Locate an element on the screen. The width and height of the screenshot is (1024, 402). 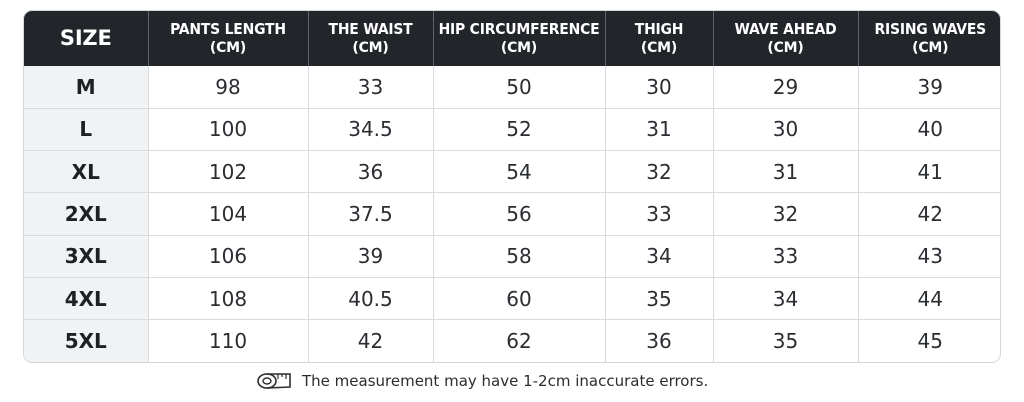
header-label: HIP CIRCUMFERENCE is located at coordinates (519, 28).